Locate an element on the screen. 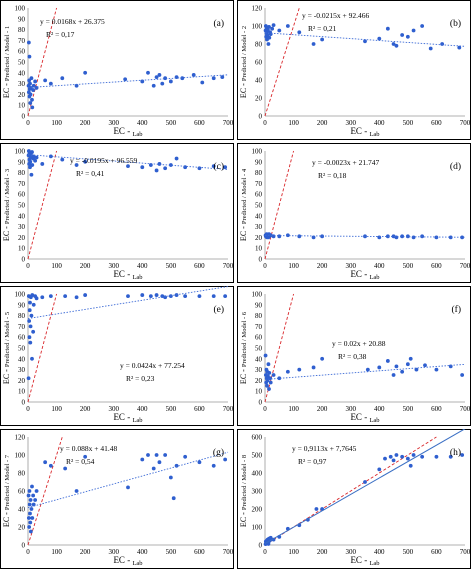 The image size is (474, 571). r-squared: R² = 0,18 is located at coordinates (332, 175).